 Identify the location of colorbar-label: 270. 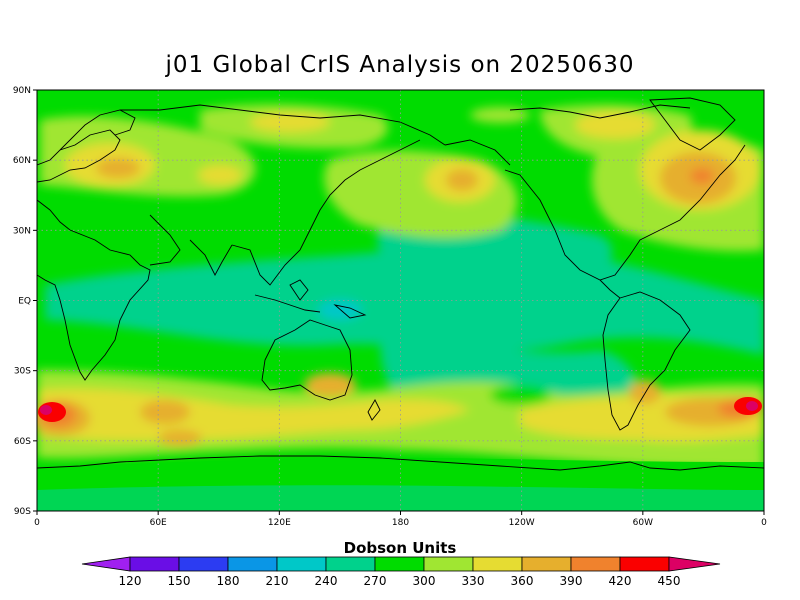
(375, 581).